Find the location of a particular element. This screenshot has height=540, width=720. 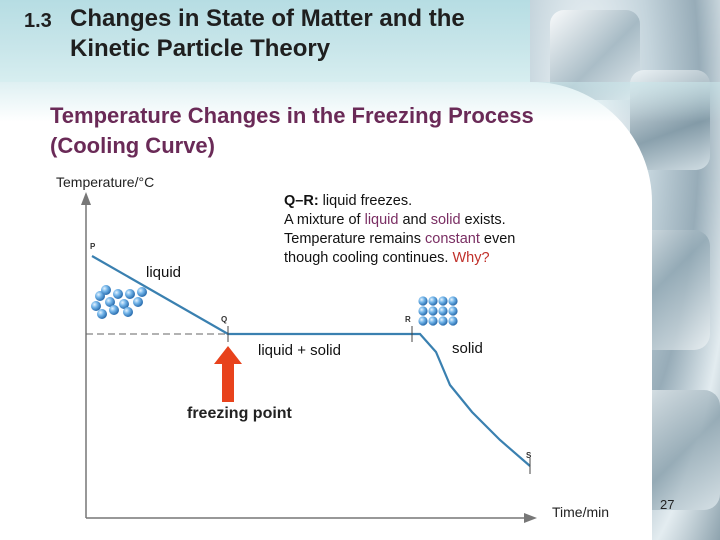

point-label-s: S is located at coordinates (529, 455).